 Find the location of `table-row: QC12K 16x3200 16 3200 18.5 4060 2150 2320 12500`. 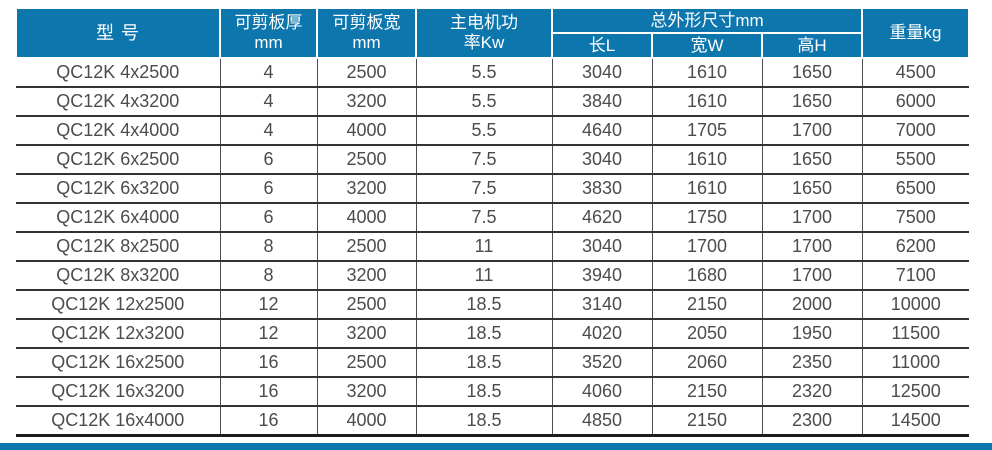

table-row: QC12K 16x3200 16 3200 18.5 4060 2150 2320 12500 is located at coordinates (493, 392).